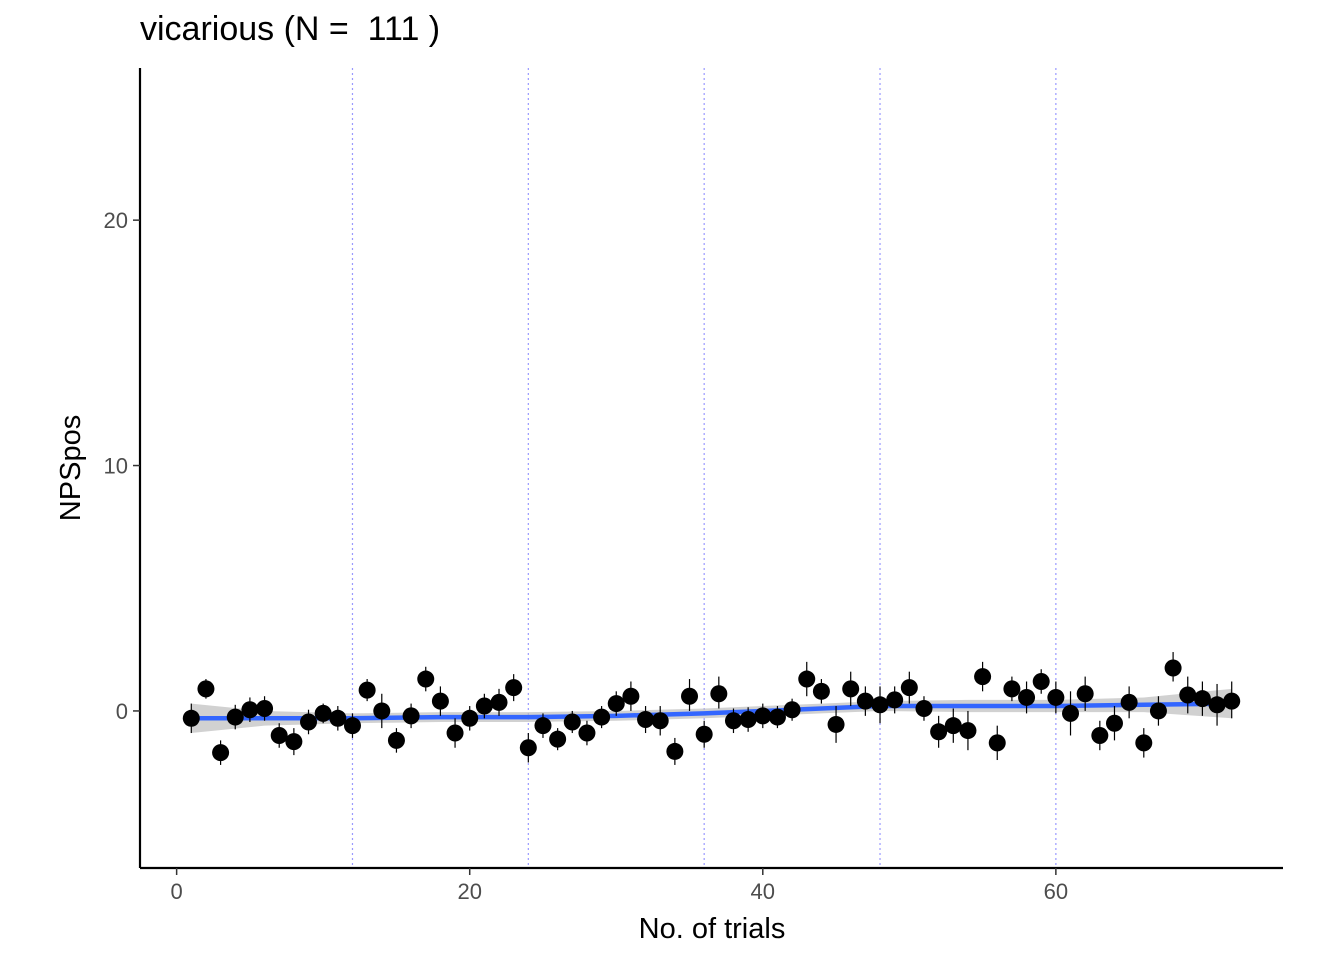 This screenshot has height=960, width=1344. What do you see at coordinates (1056, 891) in the screenshot?
I see `x-tick-label: 60` at bounding box center [1056, 891].